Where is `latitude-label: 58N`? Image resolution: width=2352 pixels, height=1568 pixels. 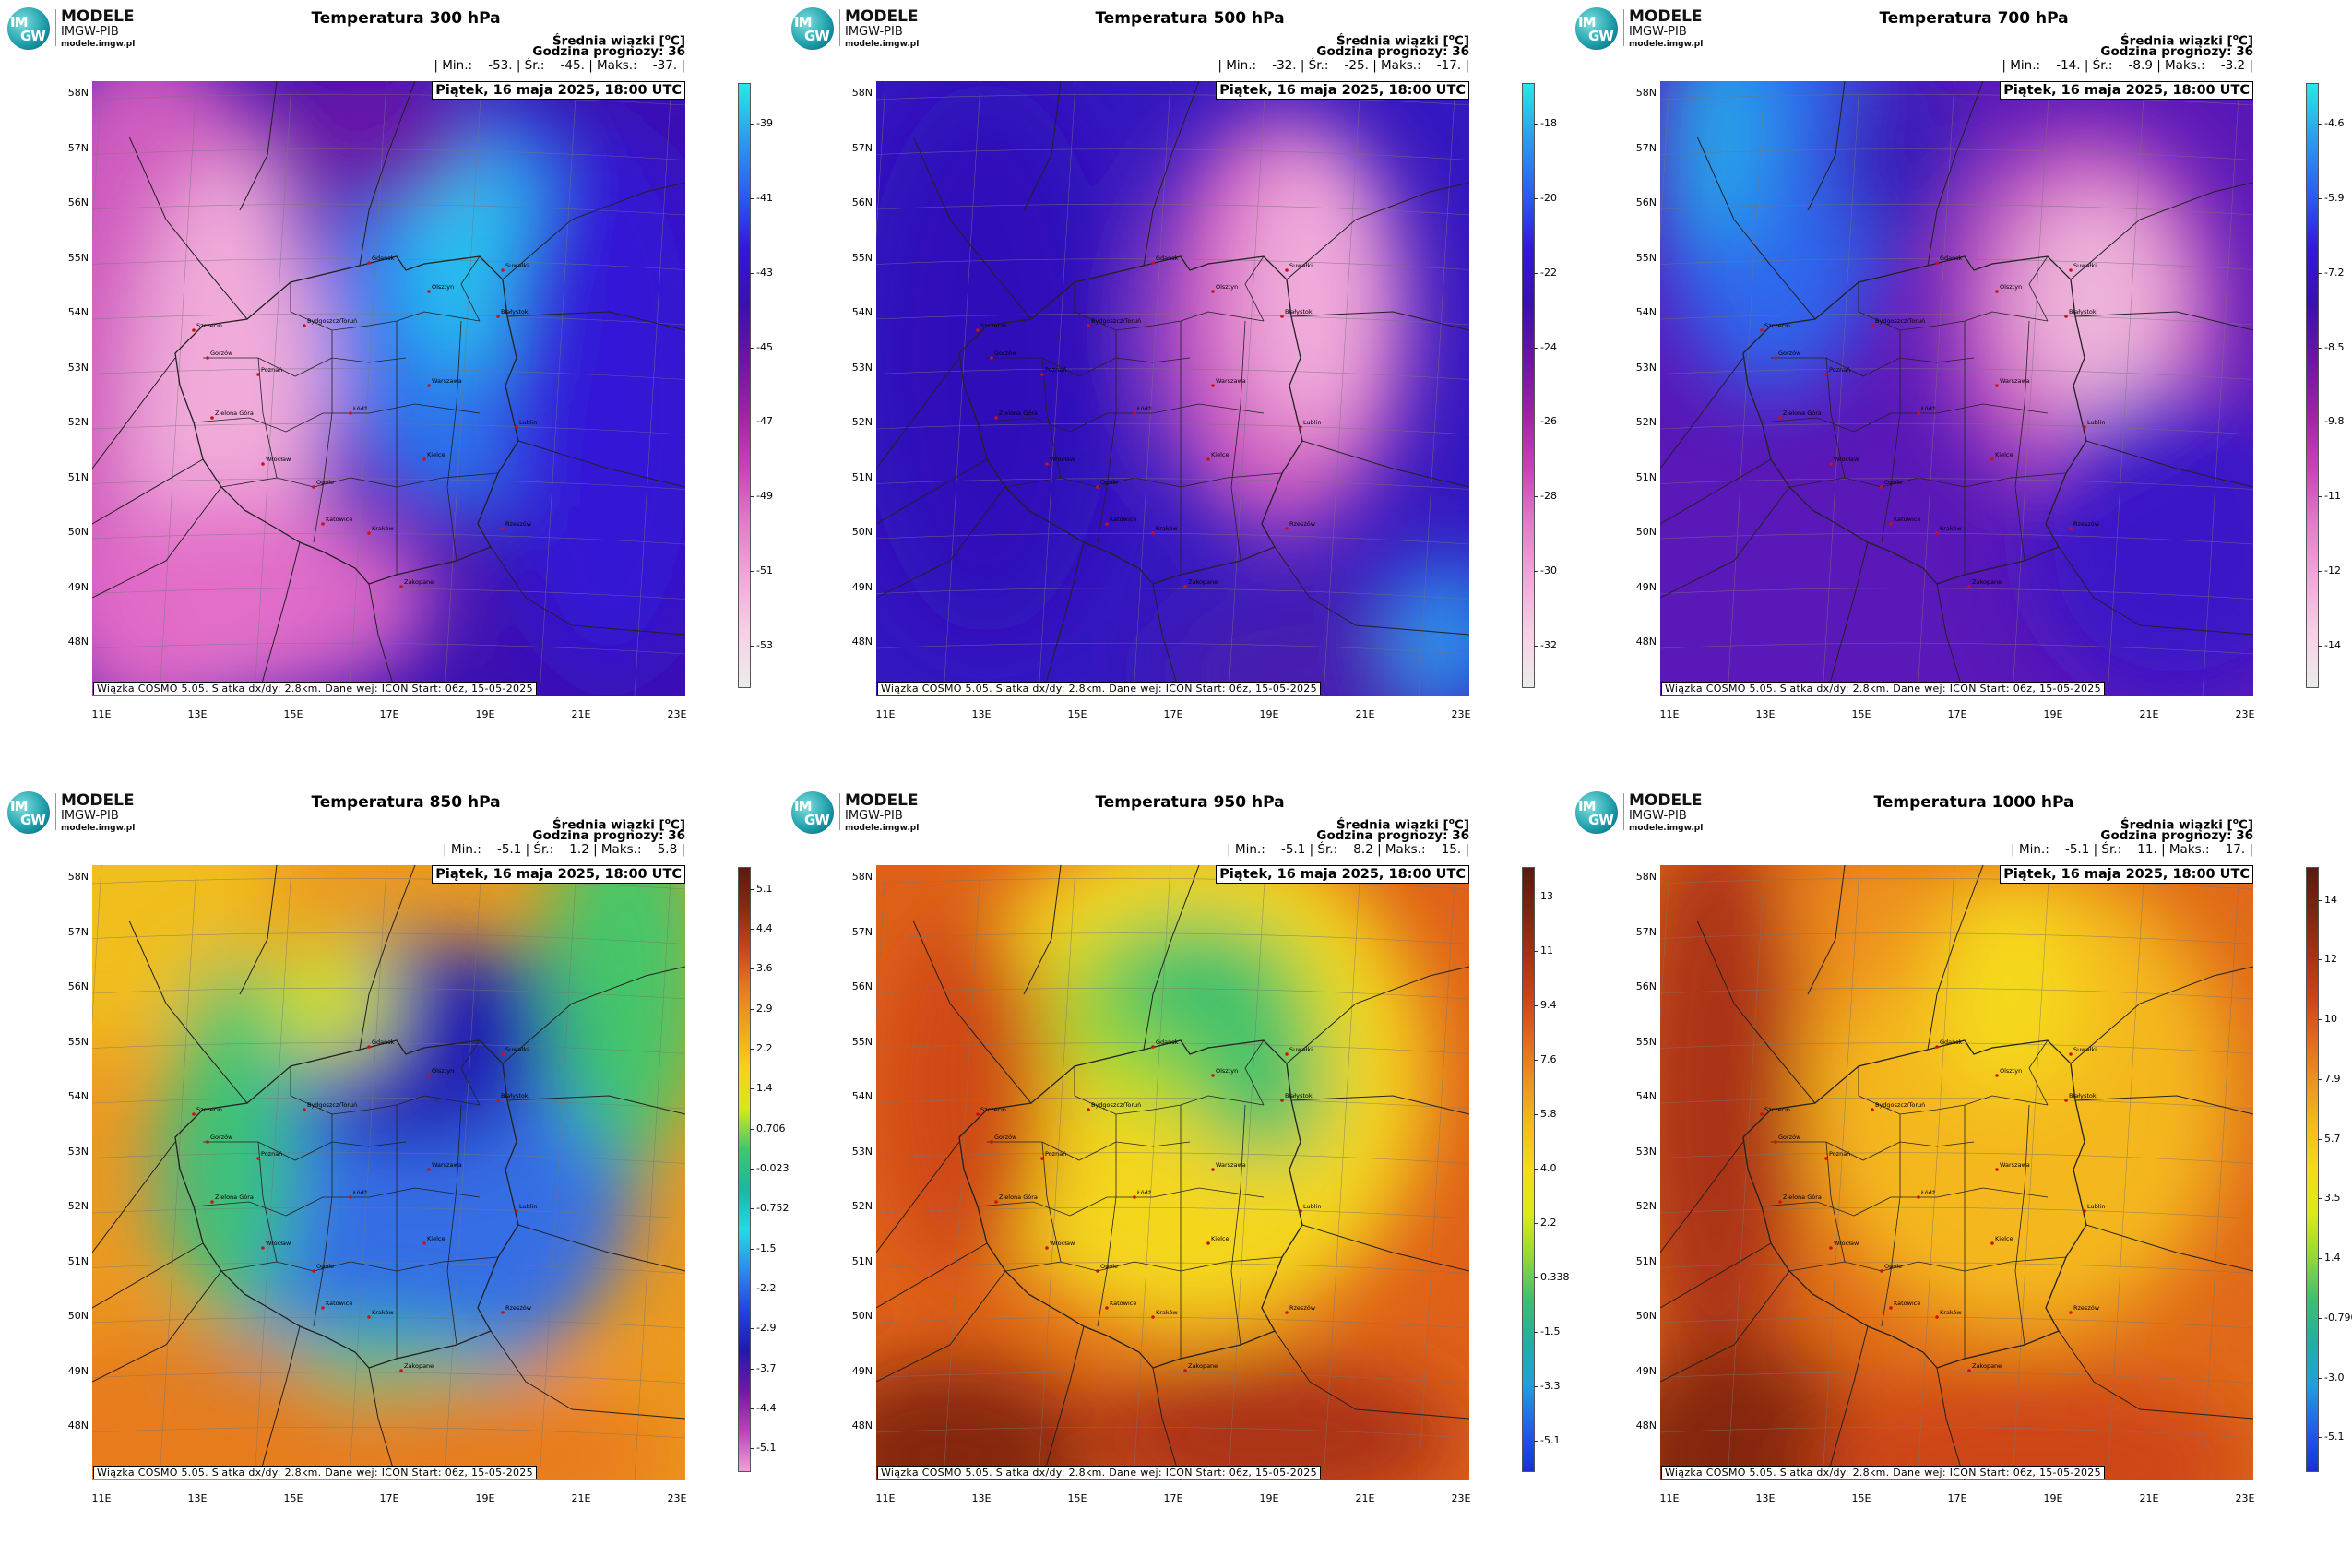
latitude-label: 58N is located at coordinates (78, 877).